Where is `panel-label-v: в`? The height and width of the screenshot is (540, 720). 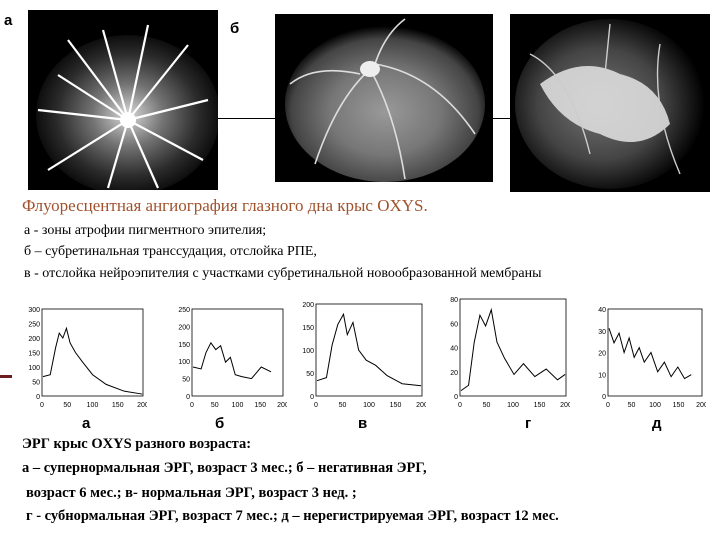
panel-label-v: в is located at coordinates (477, 32).